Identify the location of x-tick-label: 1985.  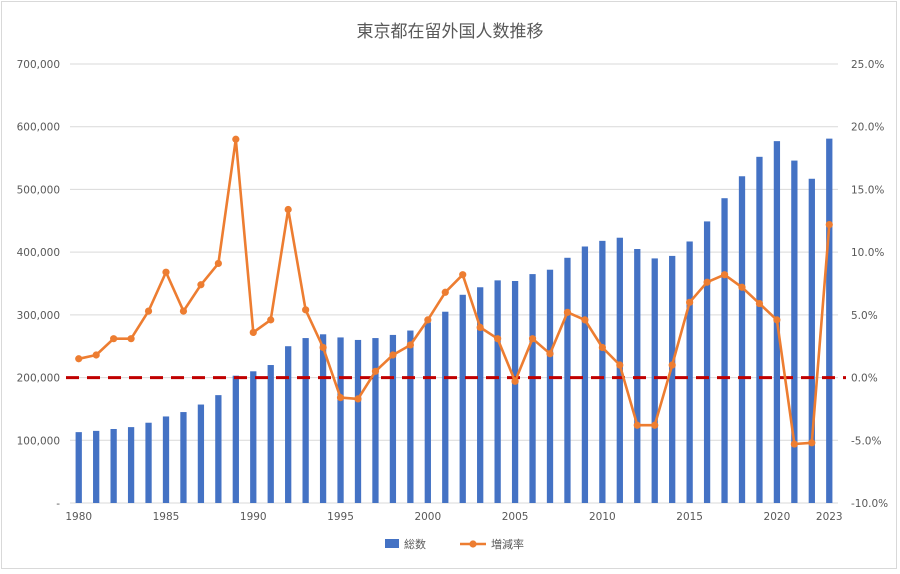
(166, 517).